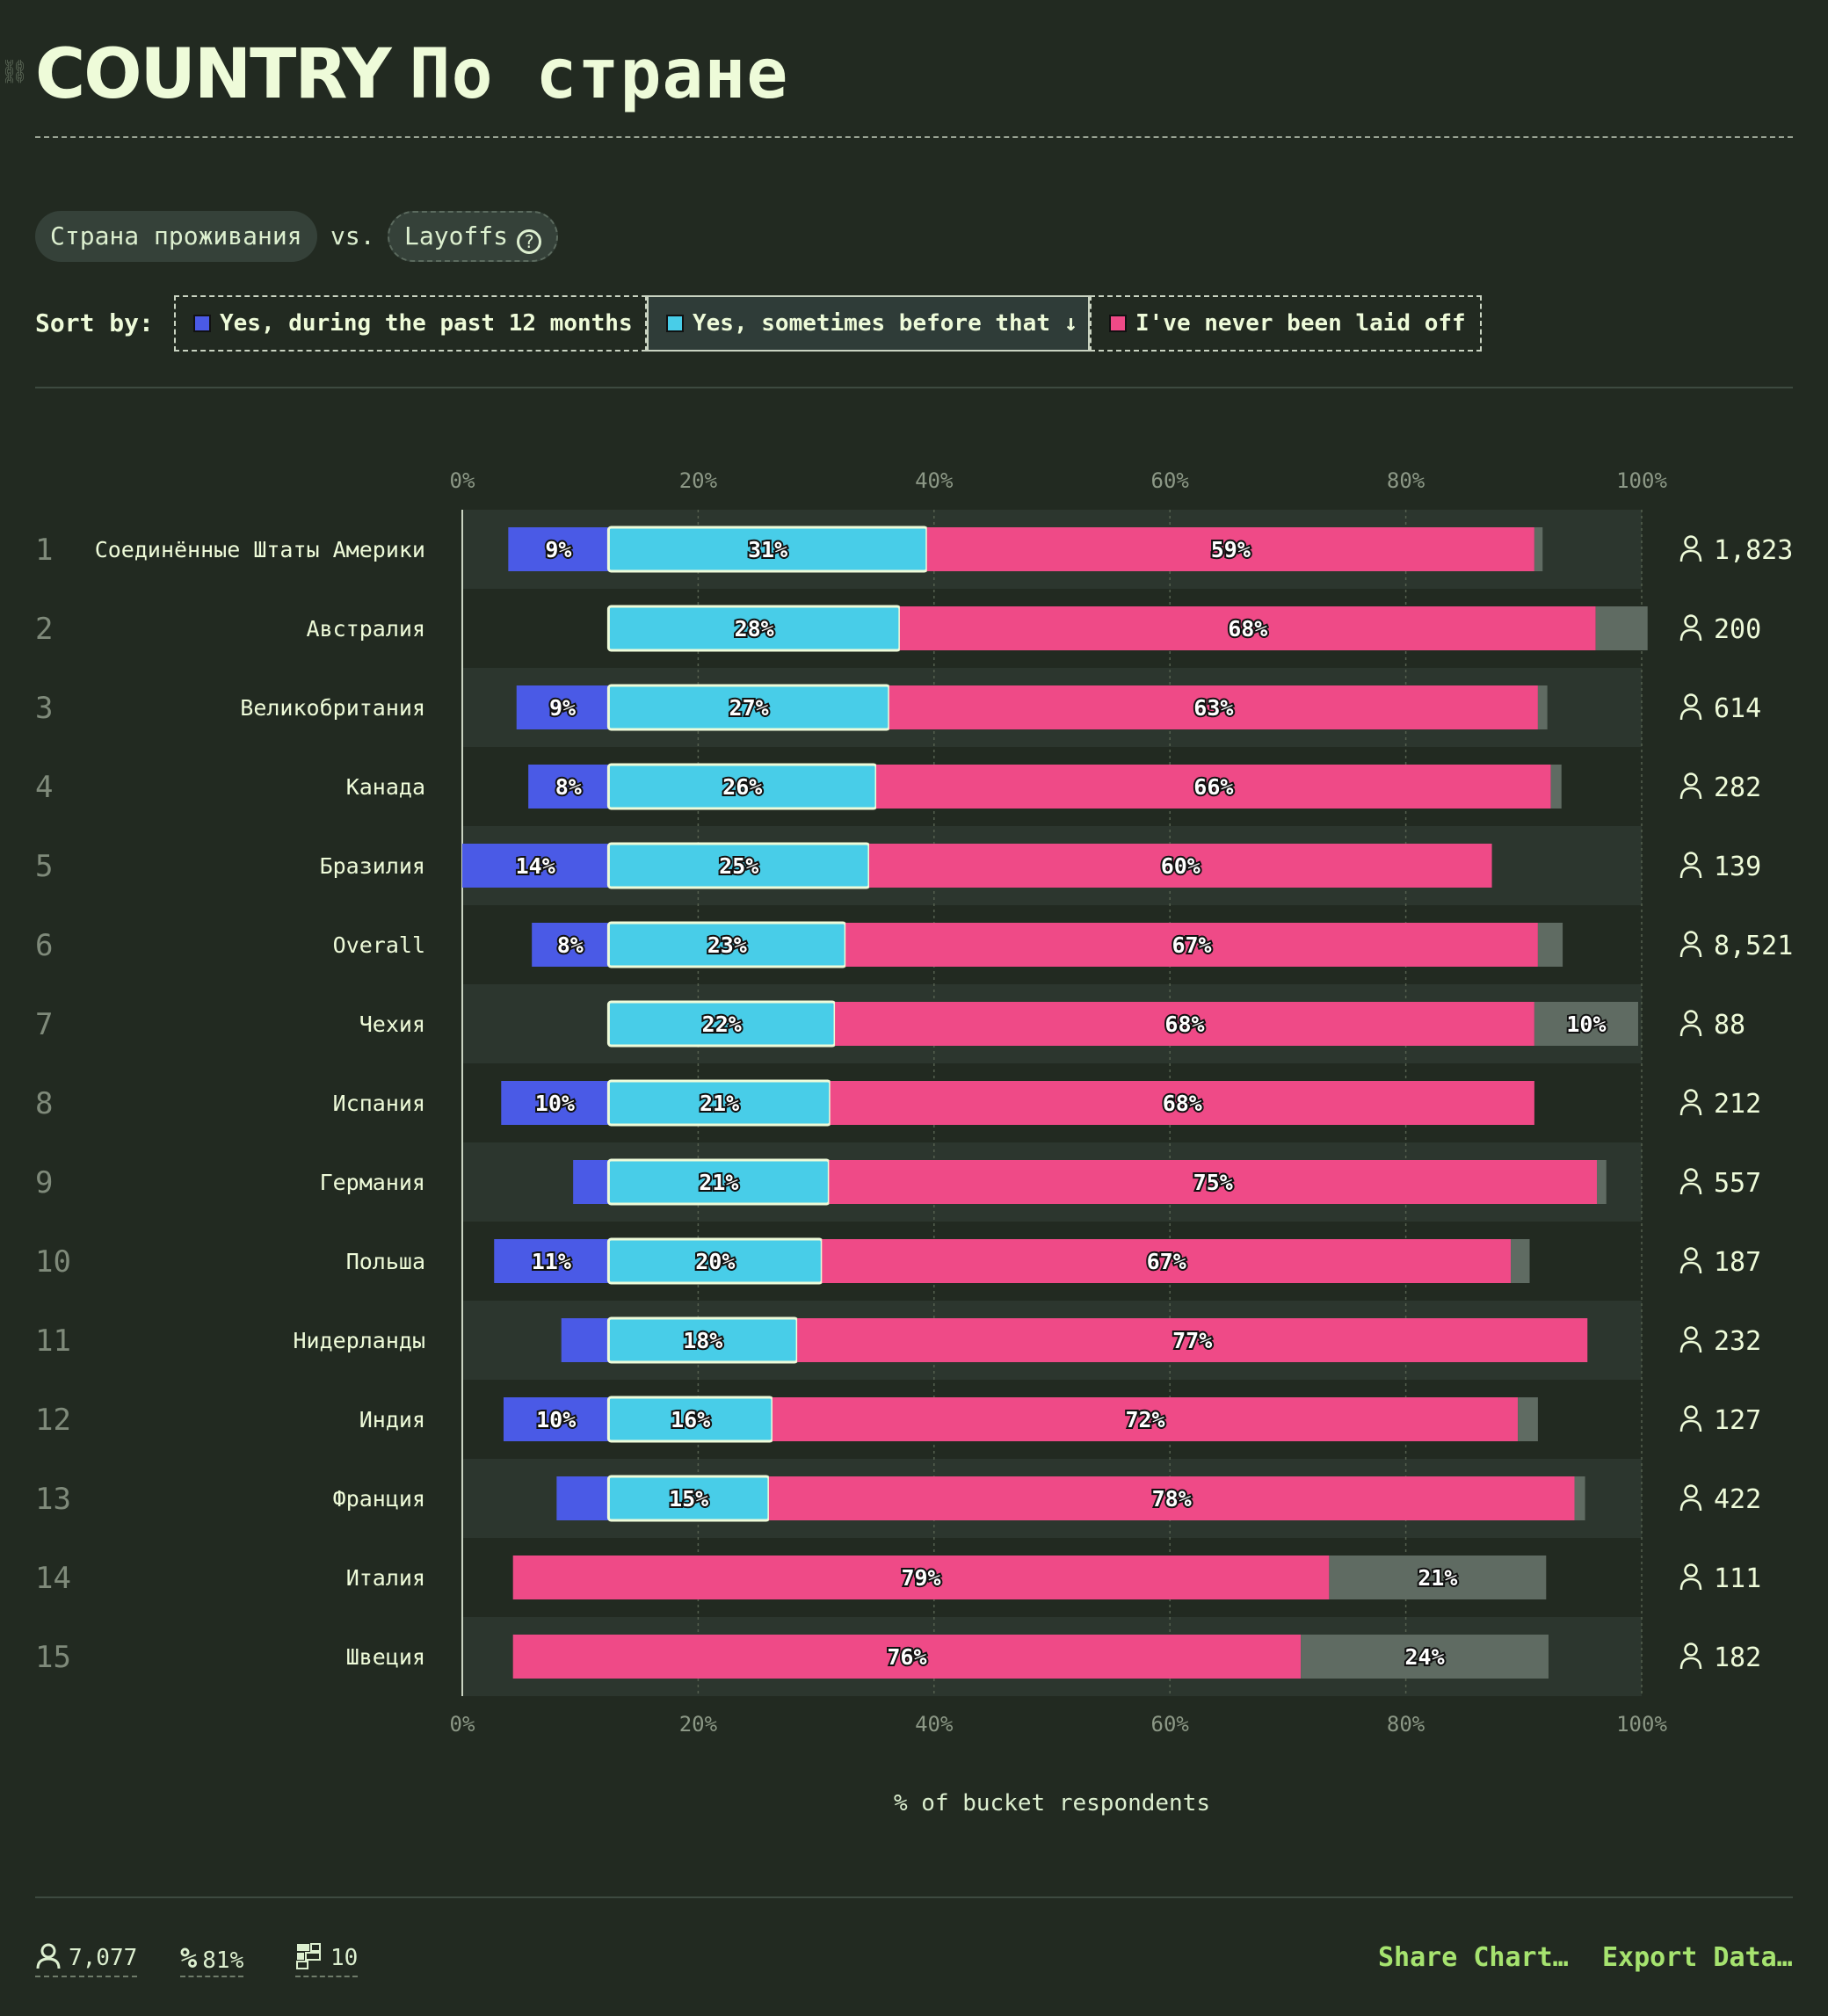  I want to click on row-respondents: 111, so click(1737, 1578).